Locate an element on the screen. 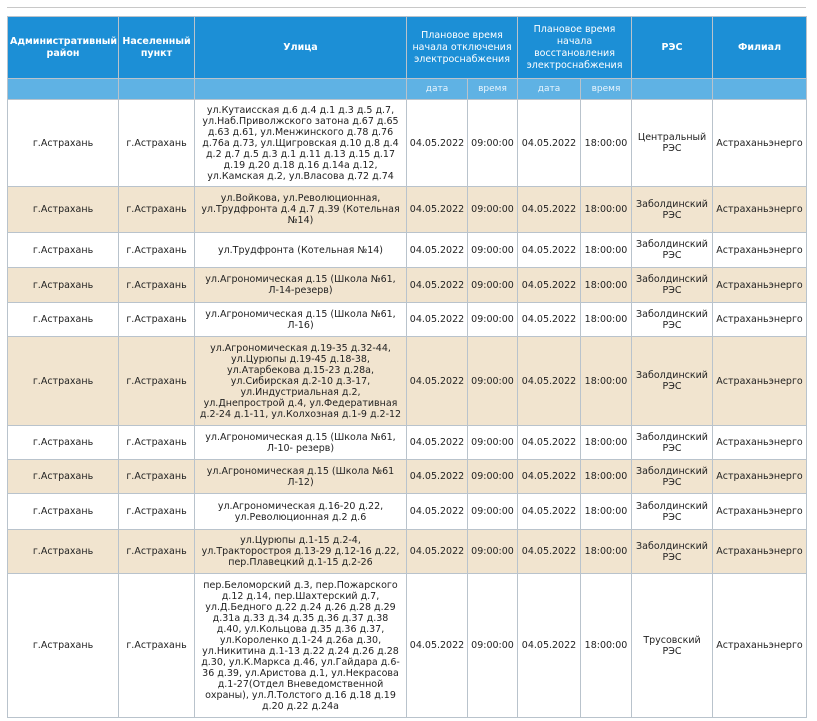  subheader-on-time: время is located at coordinates (606, 89).